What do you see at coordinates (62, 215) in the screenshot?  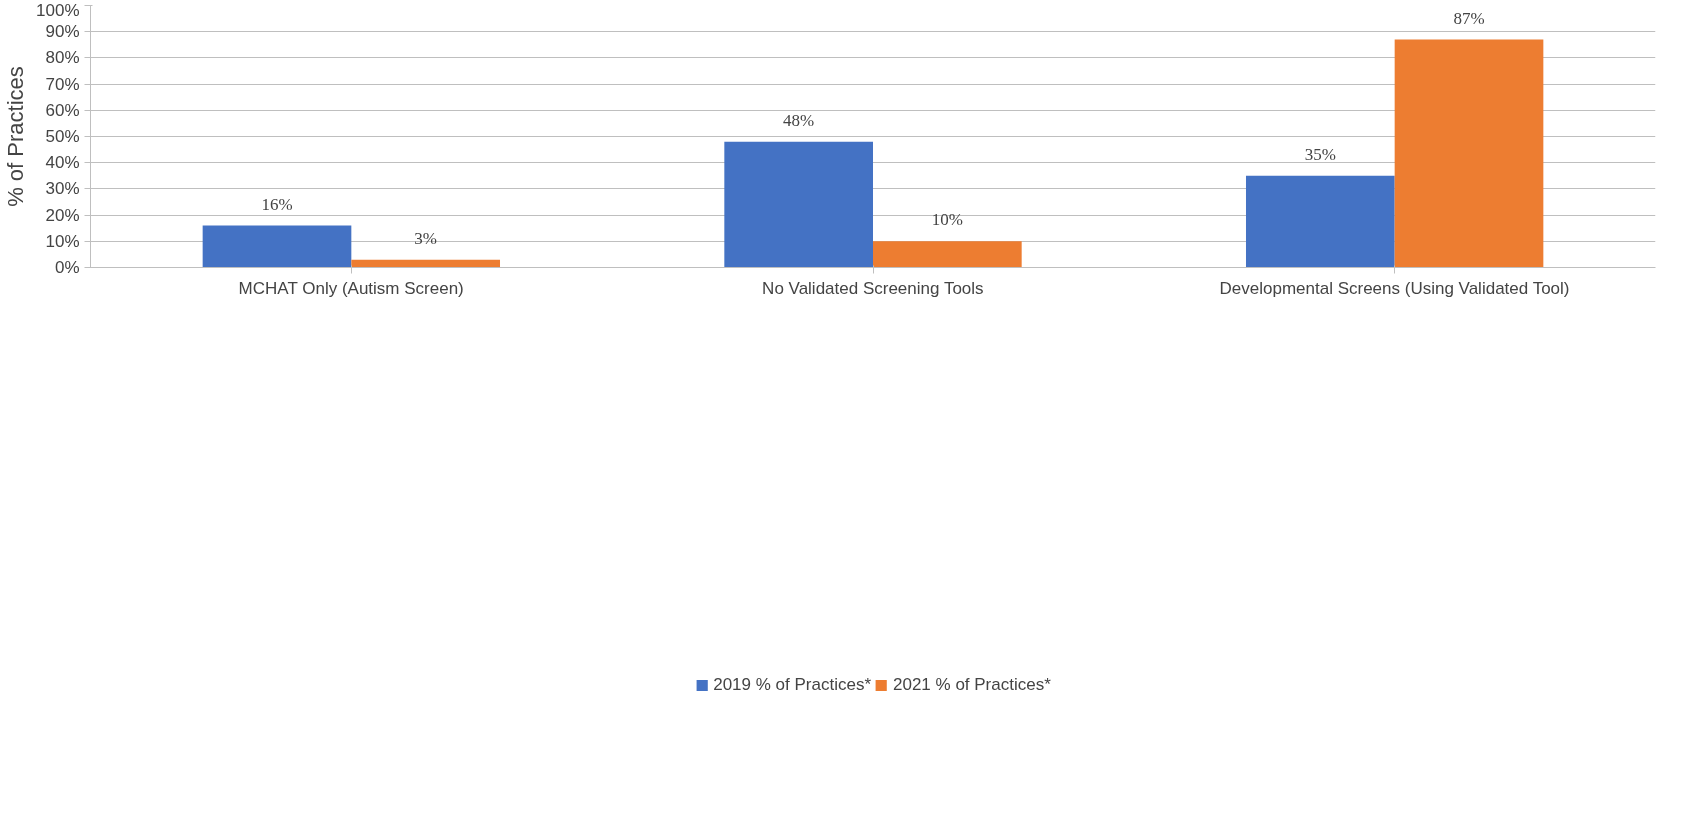 I see `y-tick-label: 20%` at bounding box center [62, 215].